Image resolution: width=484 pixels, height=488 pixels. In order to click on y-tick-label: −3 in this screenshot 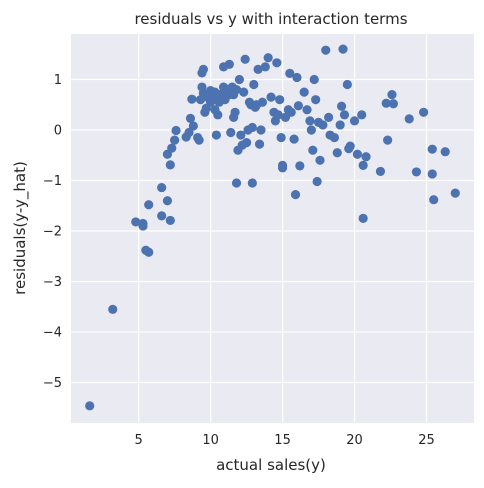, I will do `click(52, 282)`.